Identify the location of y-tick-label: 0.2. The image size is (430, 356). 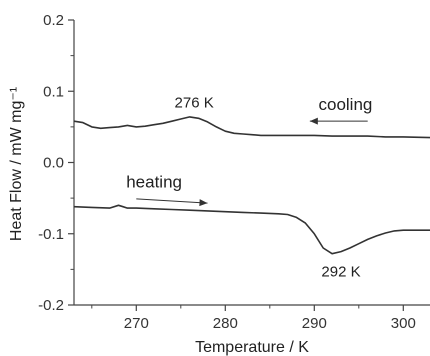
(53, 20).